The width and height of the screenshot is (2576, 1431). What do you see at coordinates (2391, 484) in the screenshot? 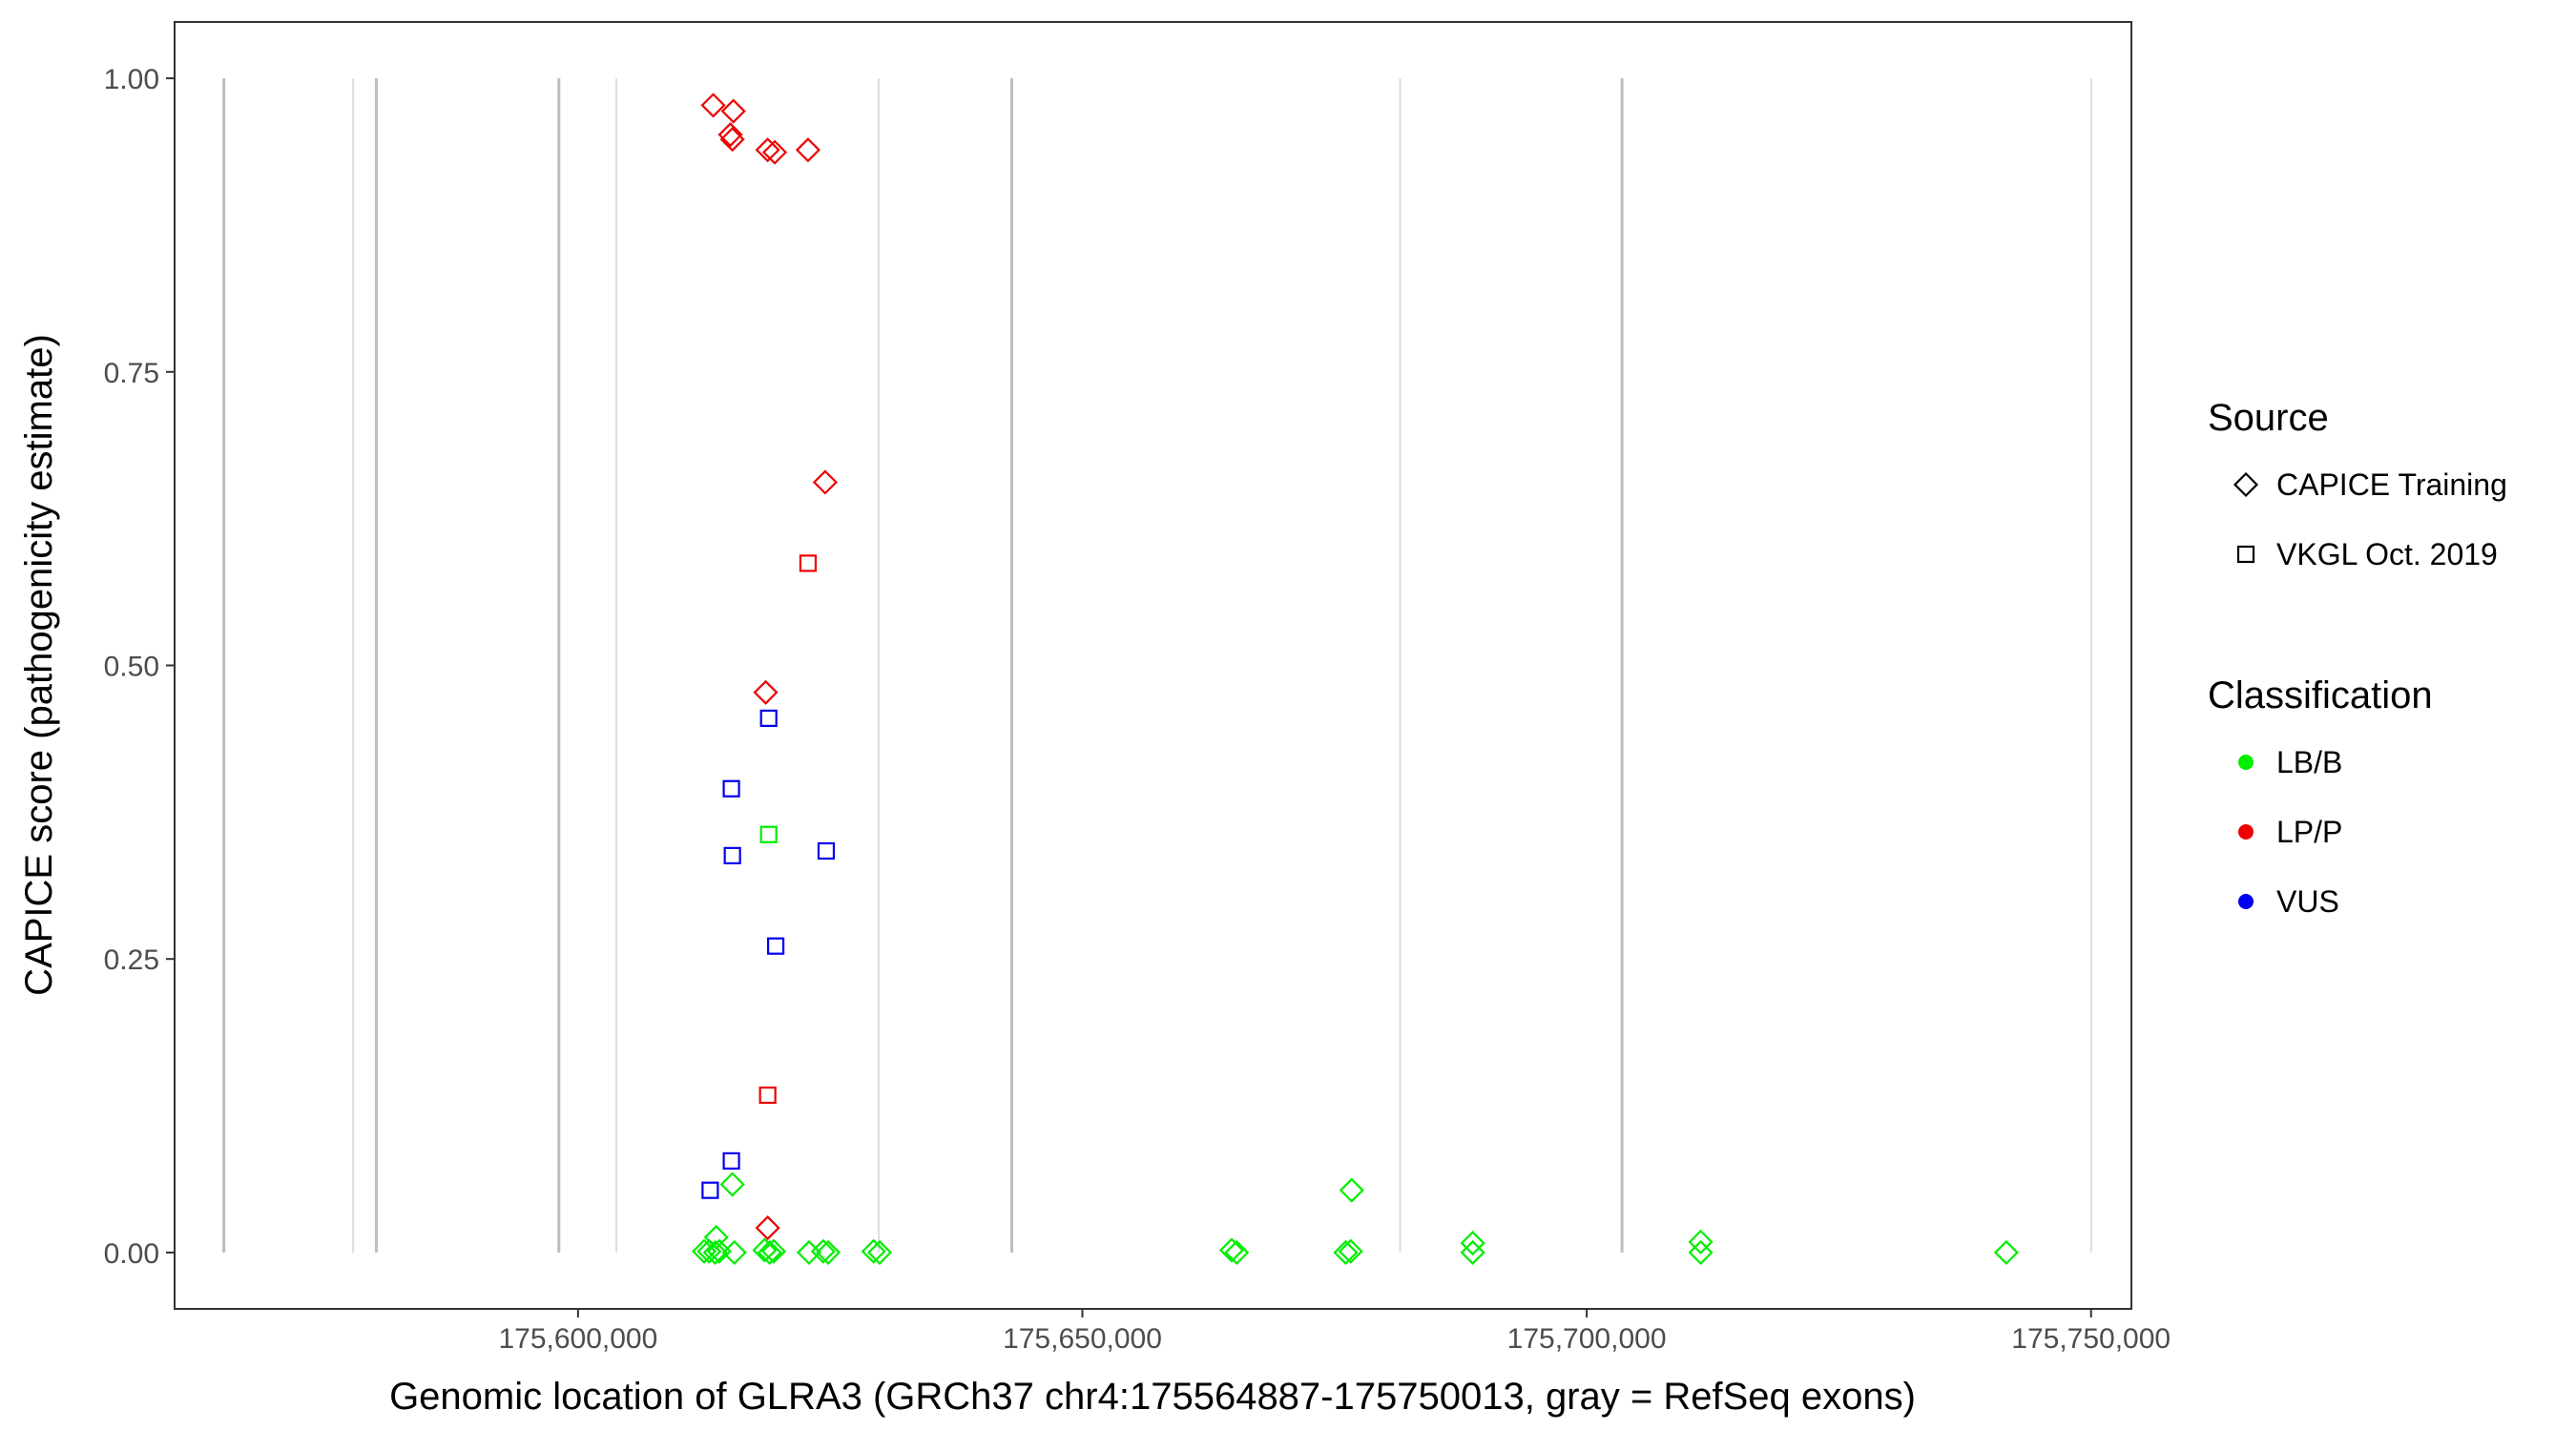
I see `legend-label: CAPICE Training` at bounding box center [2391, 484].